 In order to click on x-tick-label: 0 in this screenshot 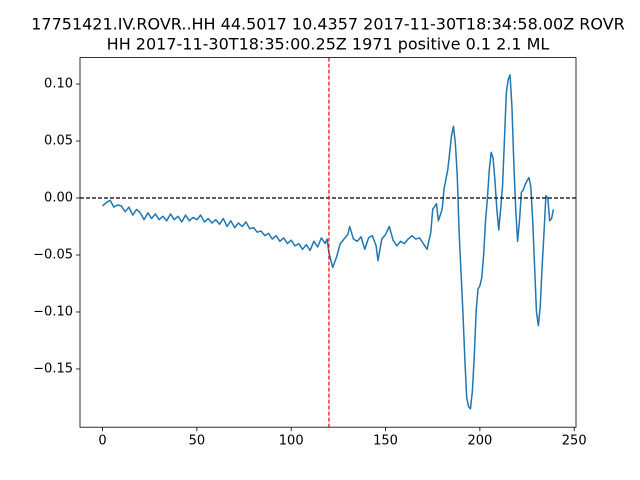, I will do `click(102, 441)`.